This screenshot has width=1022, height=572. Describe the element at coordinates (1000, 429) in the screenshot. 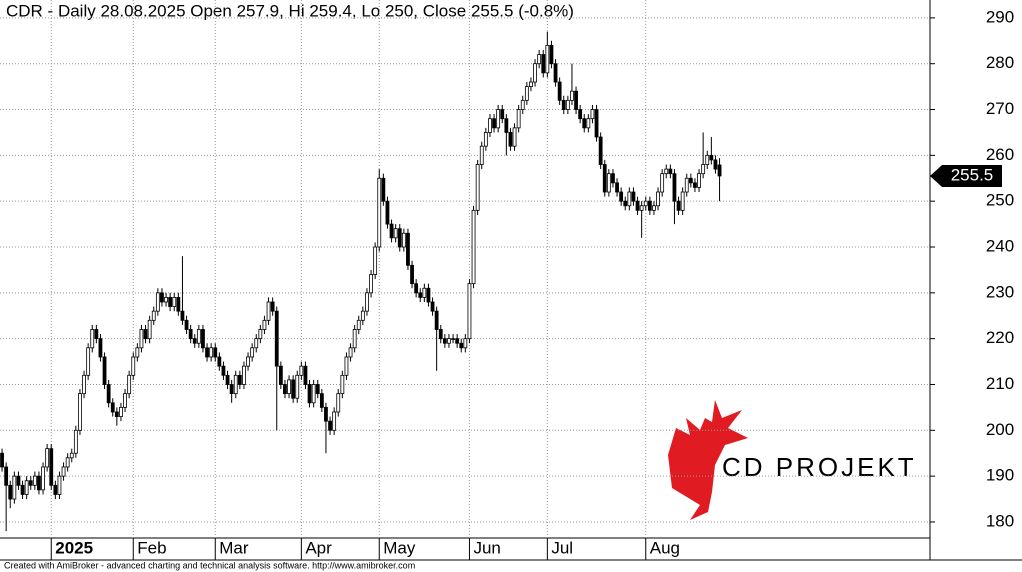

I see `y-tick-label: 200` at that location.